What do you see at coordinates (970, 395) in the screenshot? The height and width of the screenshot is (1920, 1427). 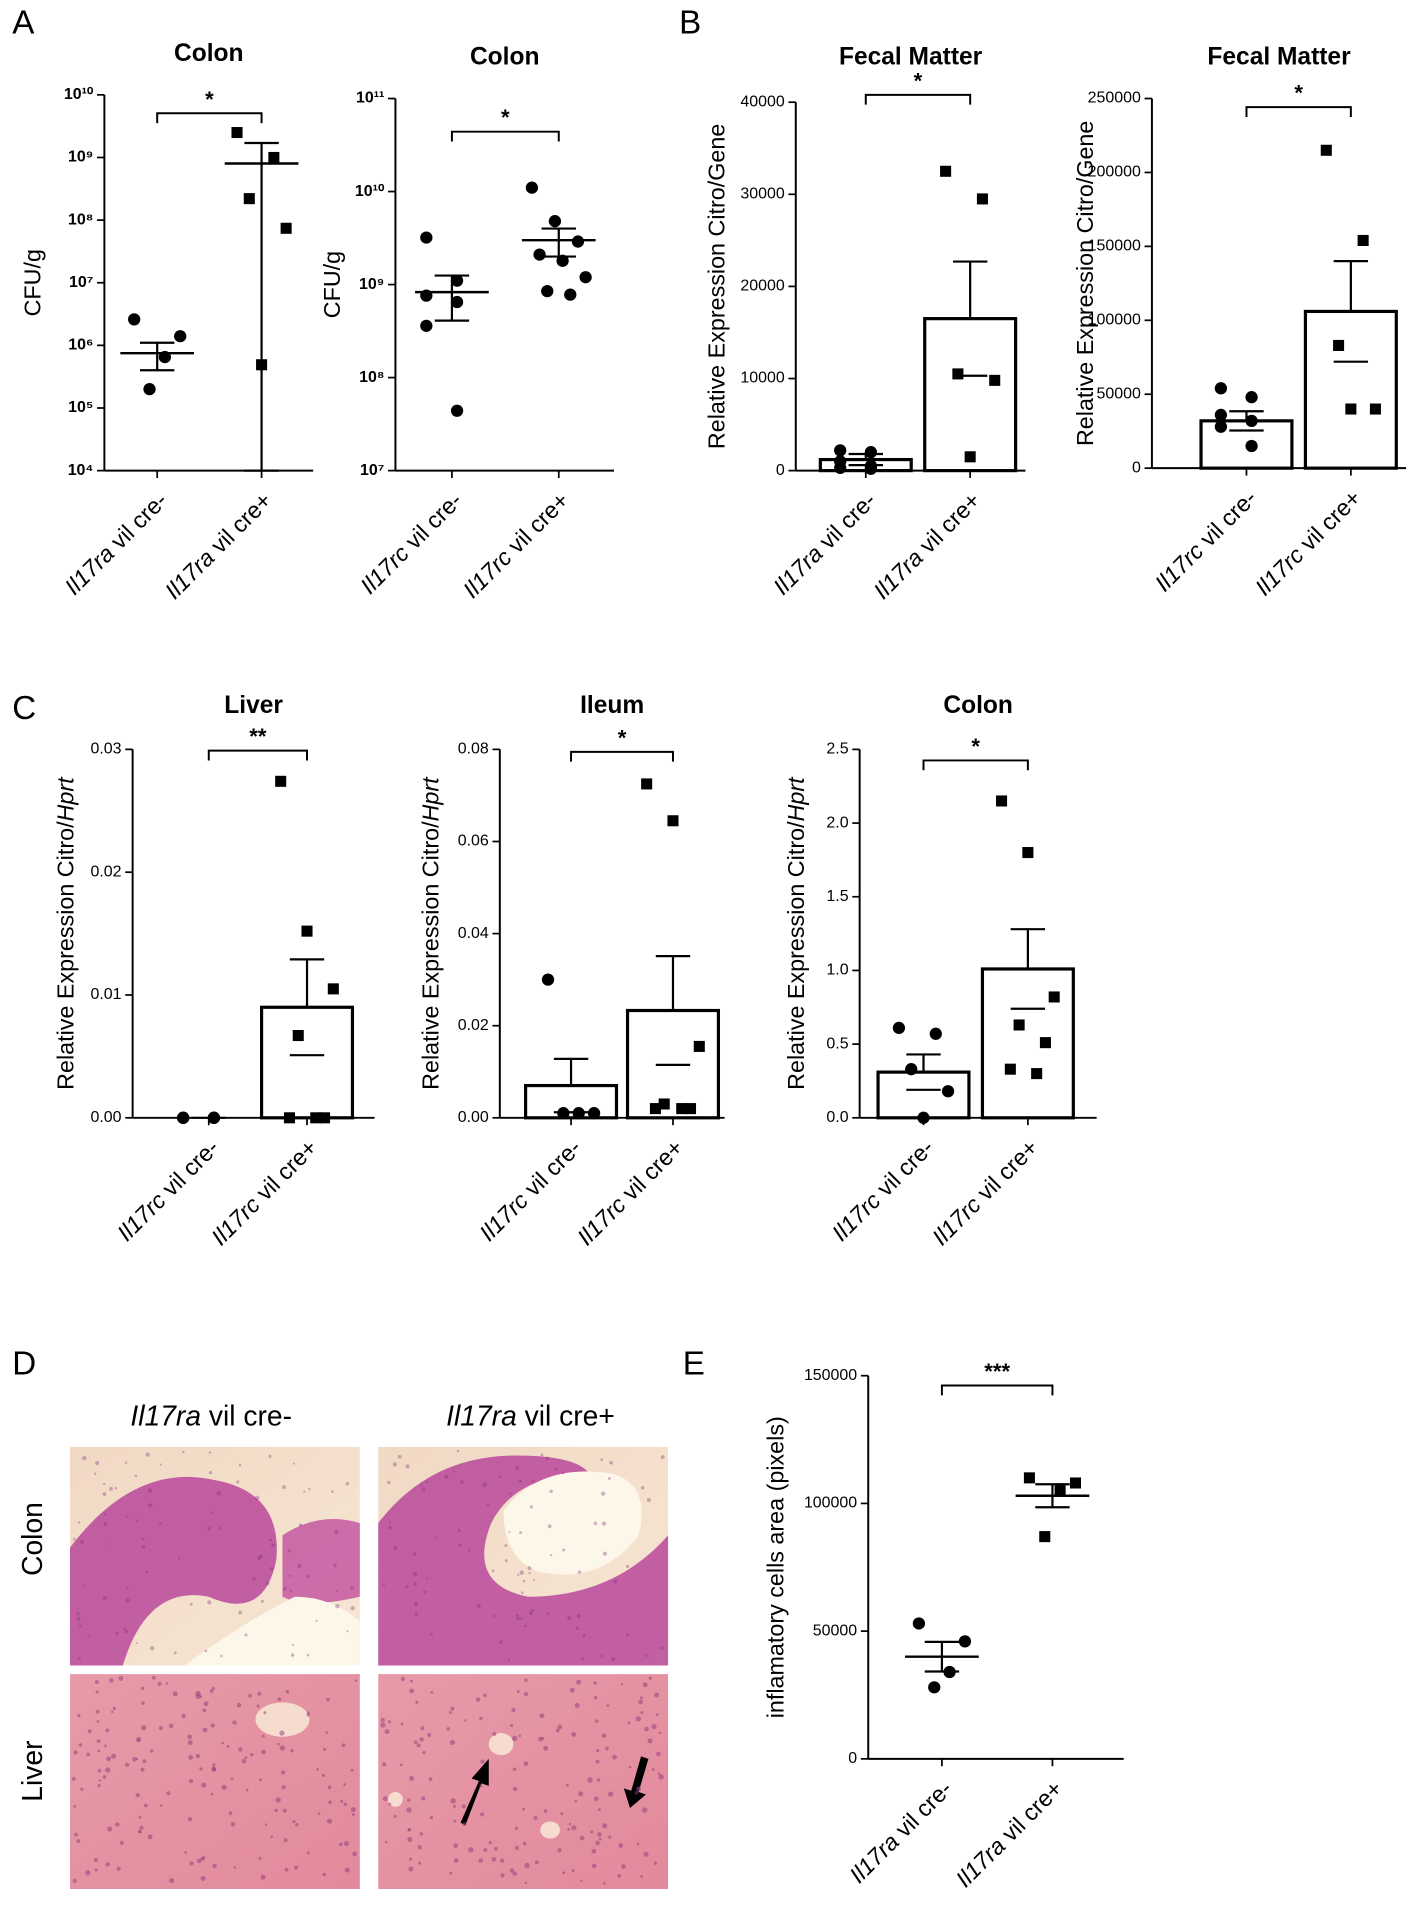 I see `bar` at bounding box center [970, 395].